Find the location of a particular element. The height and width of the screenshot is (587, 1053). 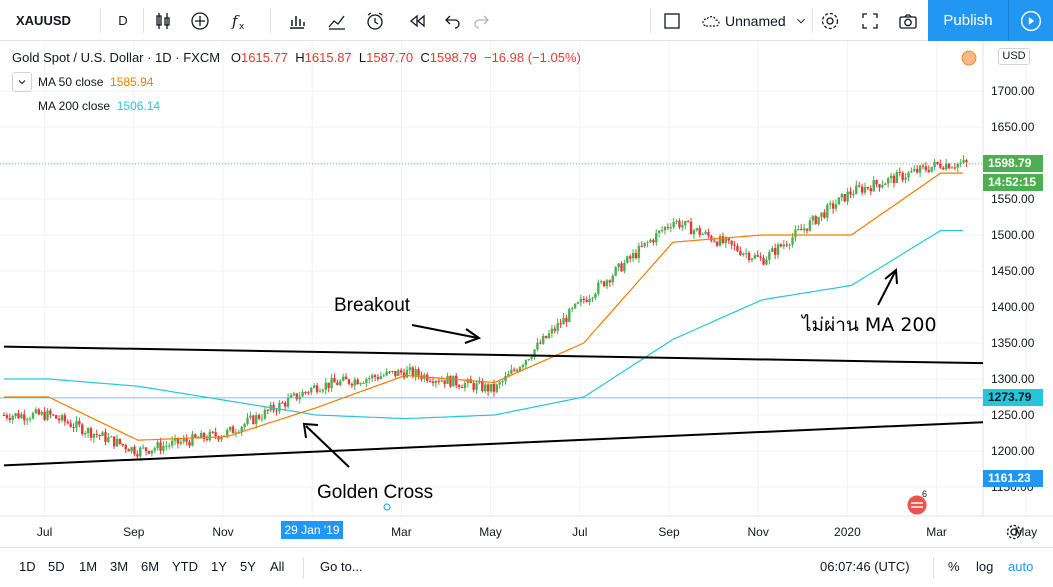

expand-icon is located at coordinates (870, 20).